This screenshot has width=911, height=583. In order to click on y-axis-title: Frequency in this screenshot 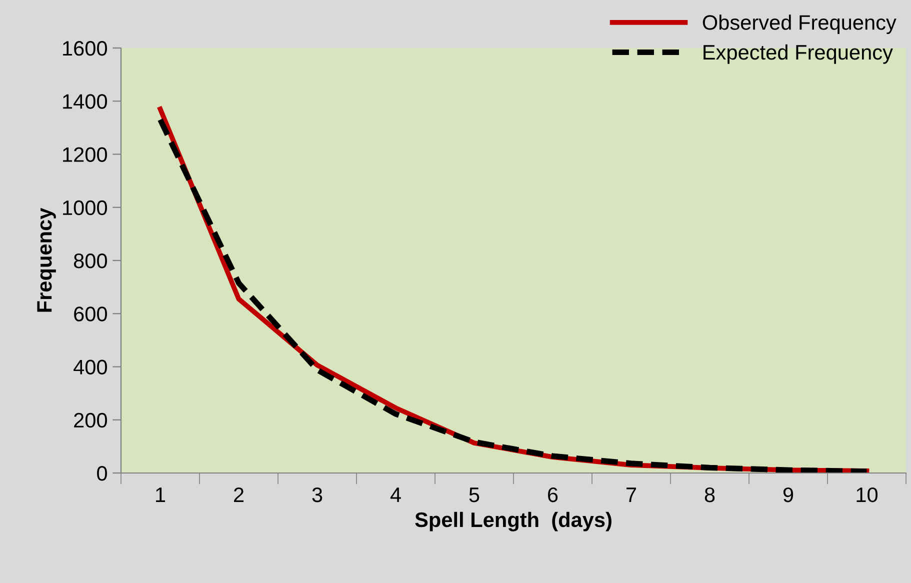, I will do `click(46, 260)`.